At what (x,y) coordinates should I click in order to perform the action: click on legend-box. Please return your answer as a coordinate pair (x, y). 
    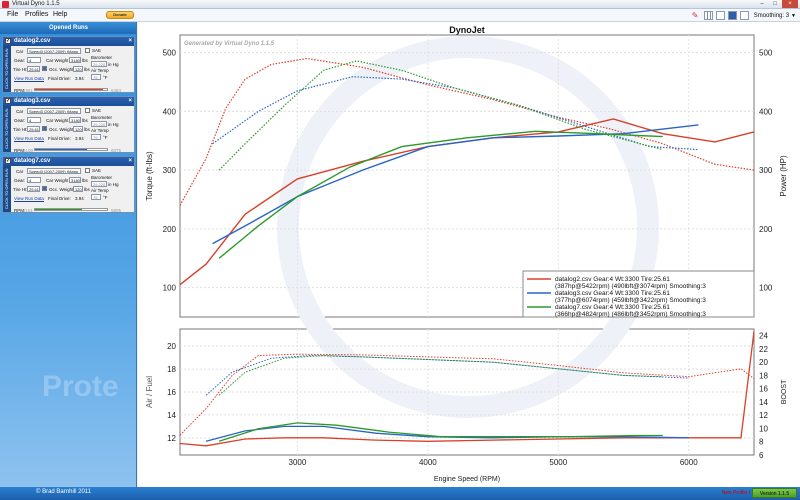
    Looking at the image, I should click on (638, 294).